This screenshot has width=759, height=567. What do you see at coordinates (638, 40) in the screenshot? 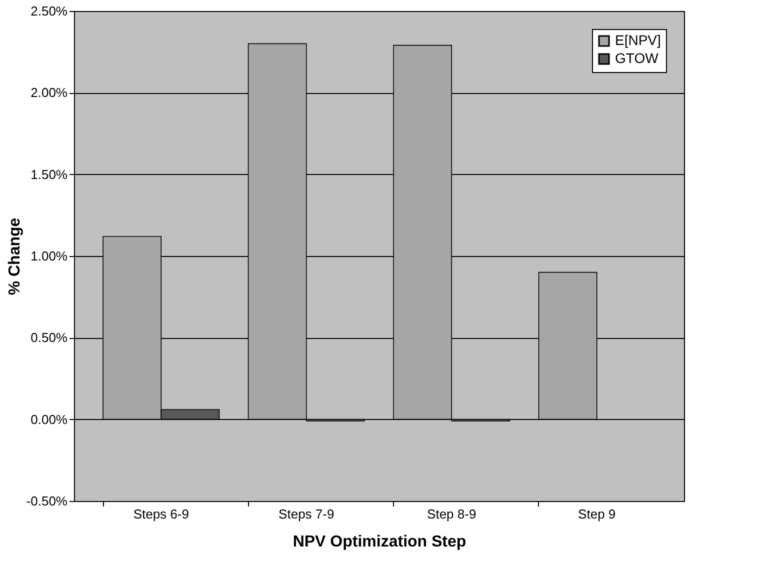
I see `legend-label: E[NPV]` at bounding box center [638, 40].